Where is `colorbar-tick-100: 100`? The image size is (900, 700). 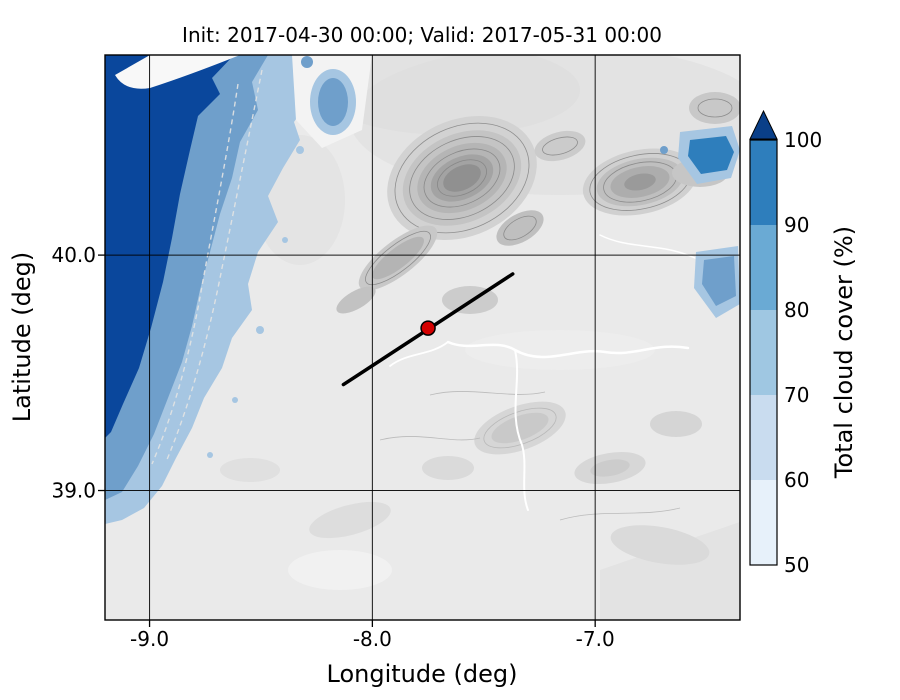
colorbar-tick-100: 100 is located at coordinates (803, 140).